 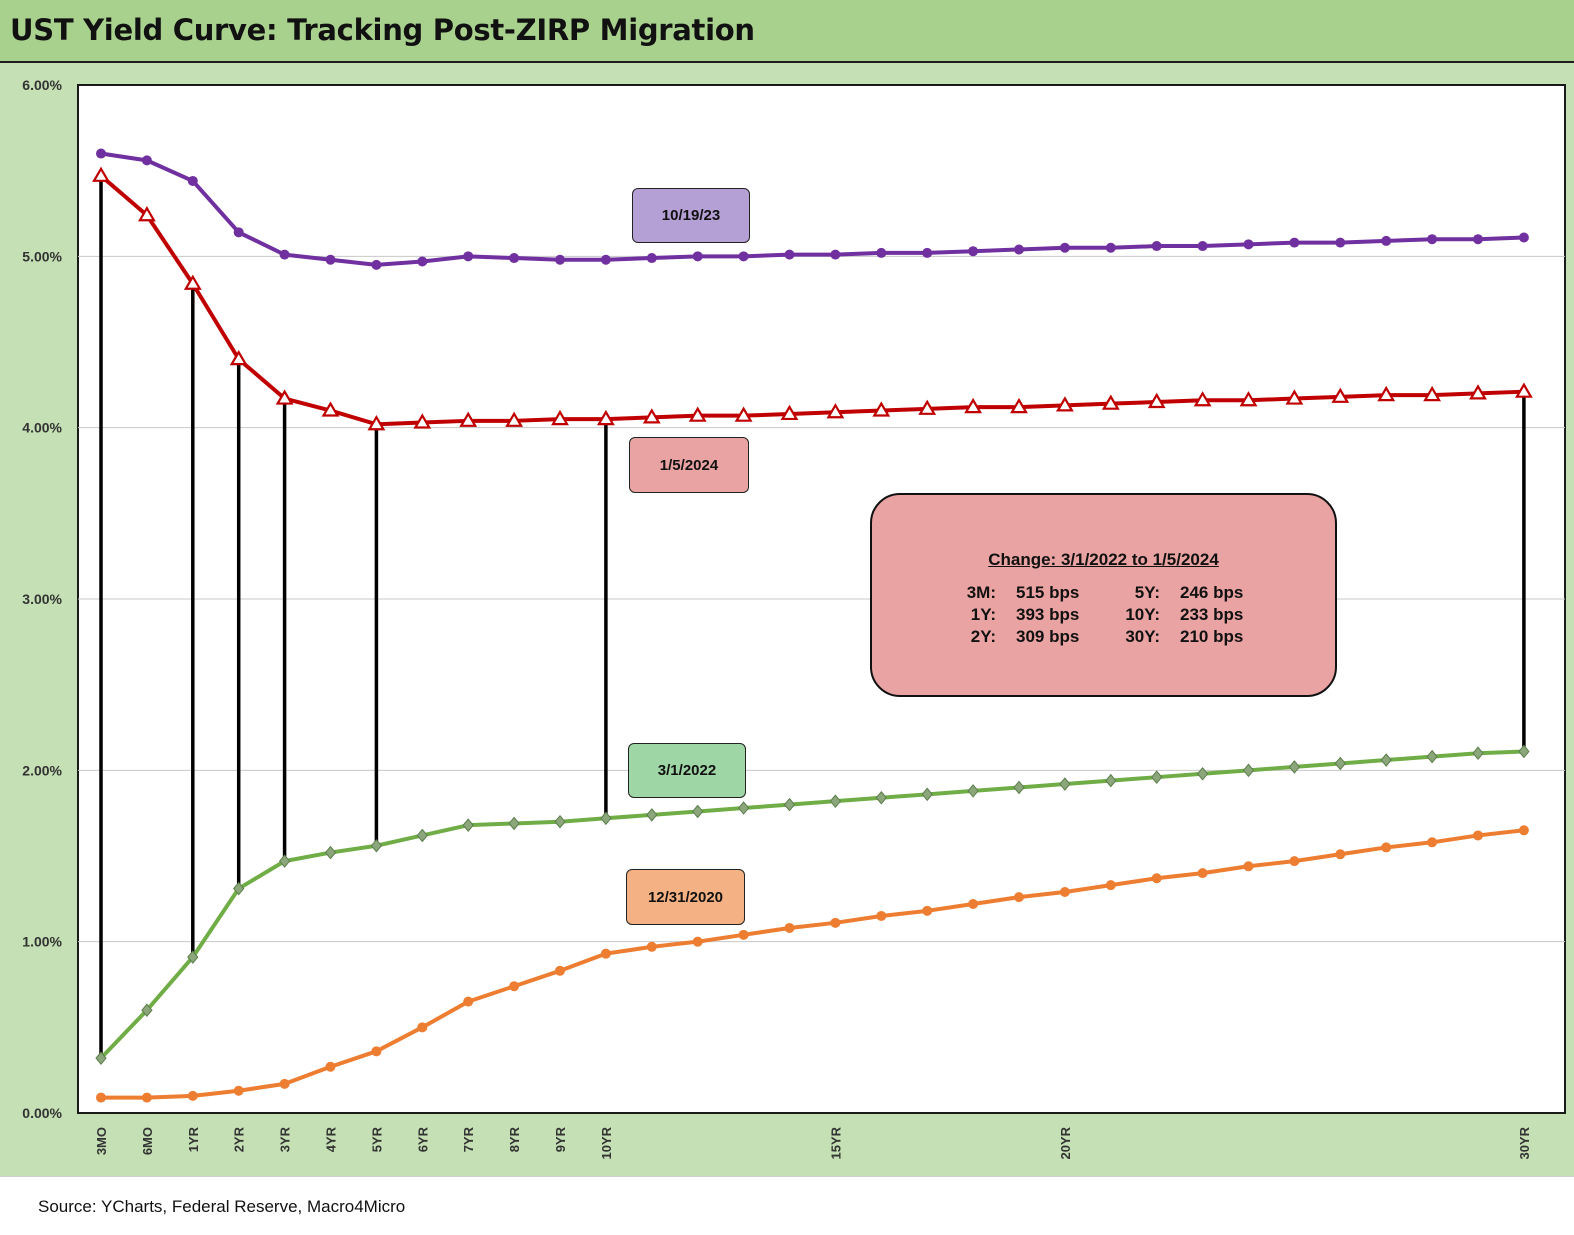 I want to click on y-tick-label: 2.00%, so click(x=42, y=770).